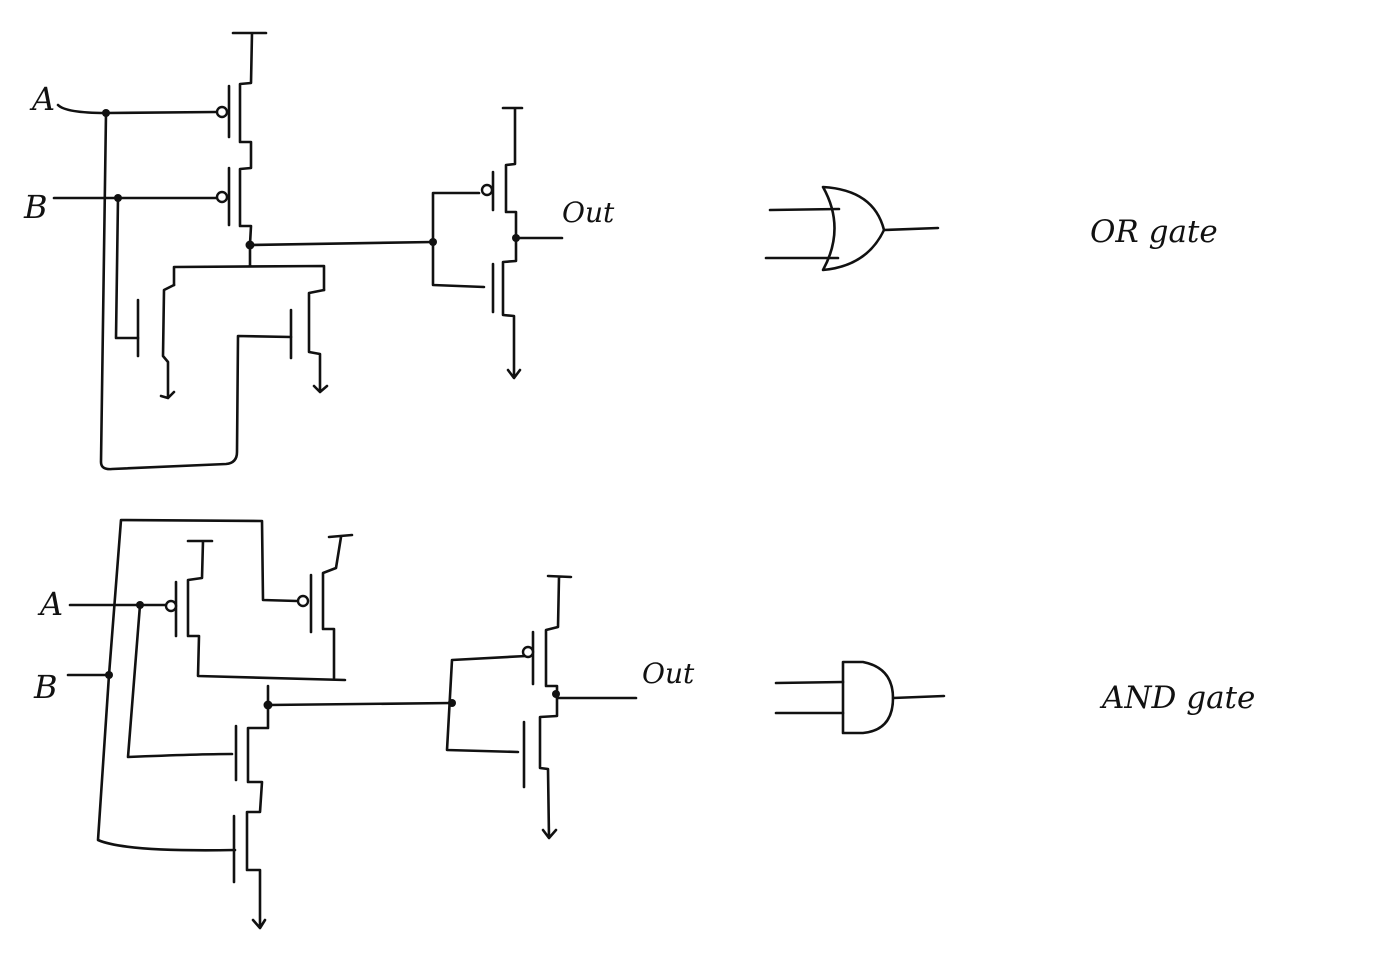  Describe the element at coordinates (106, 113) in the screenshot. I see `or-junction-a` at that location.